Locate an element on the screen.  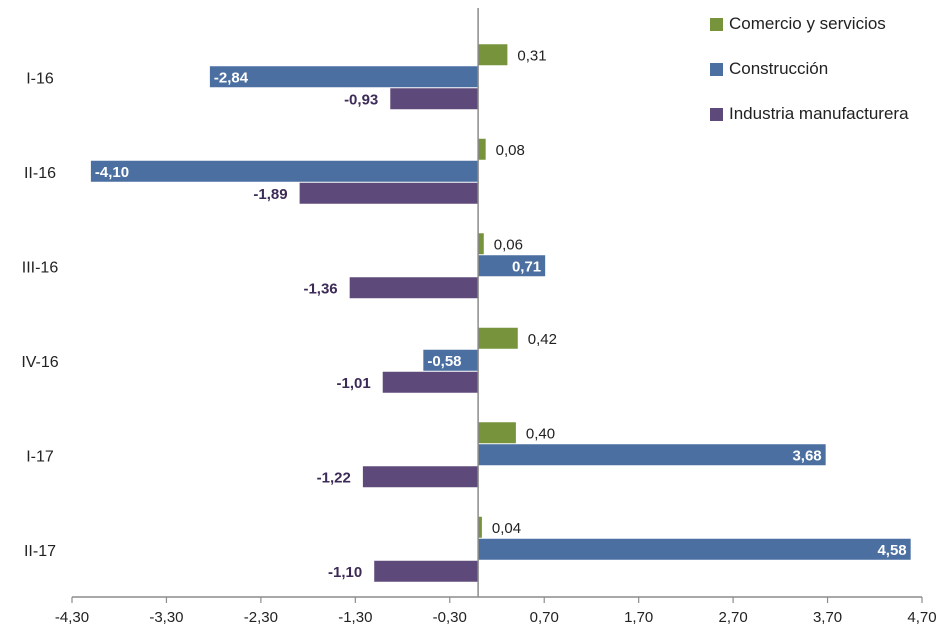
data-label: -2,84 is located at coordinates (231, 77).